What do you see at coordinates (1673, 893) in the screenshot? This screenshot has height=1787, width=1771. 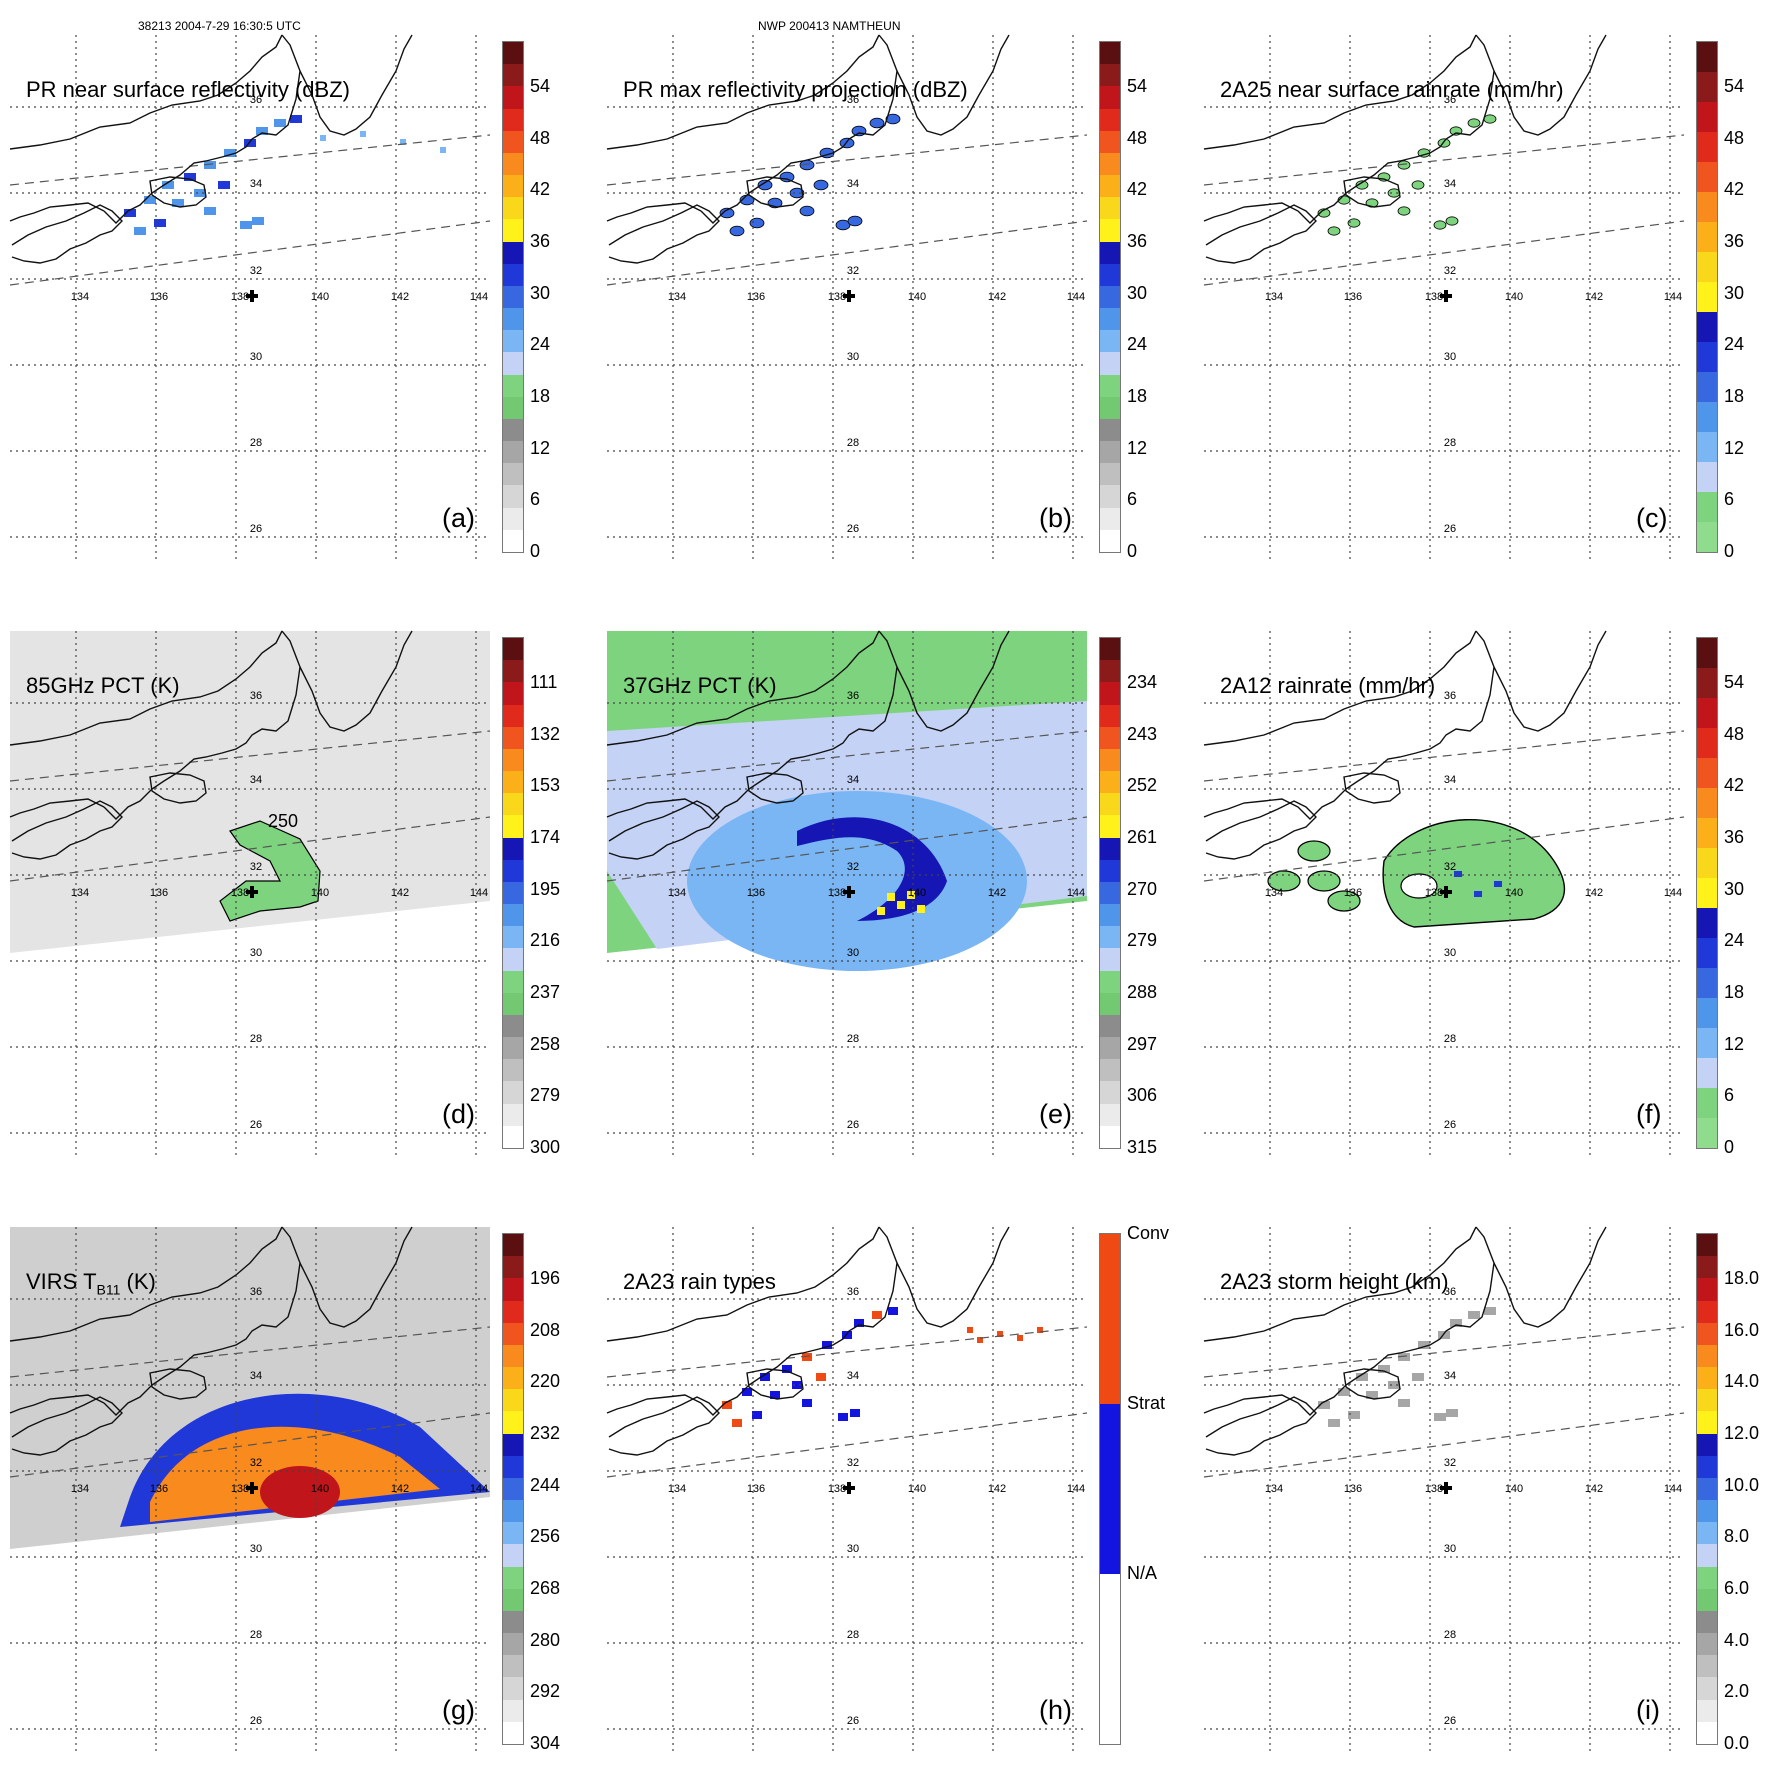 I see `longitude-label: 144` at bounding box center [1673, 893].